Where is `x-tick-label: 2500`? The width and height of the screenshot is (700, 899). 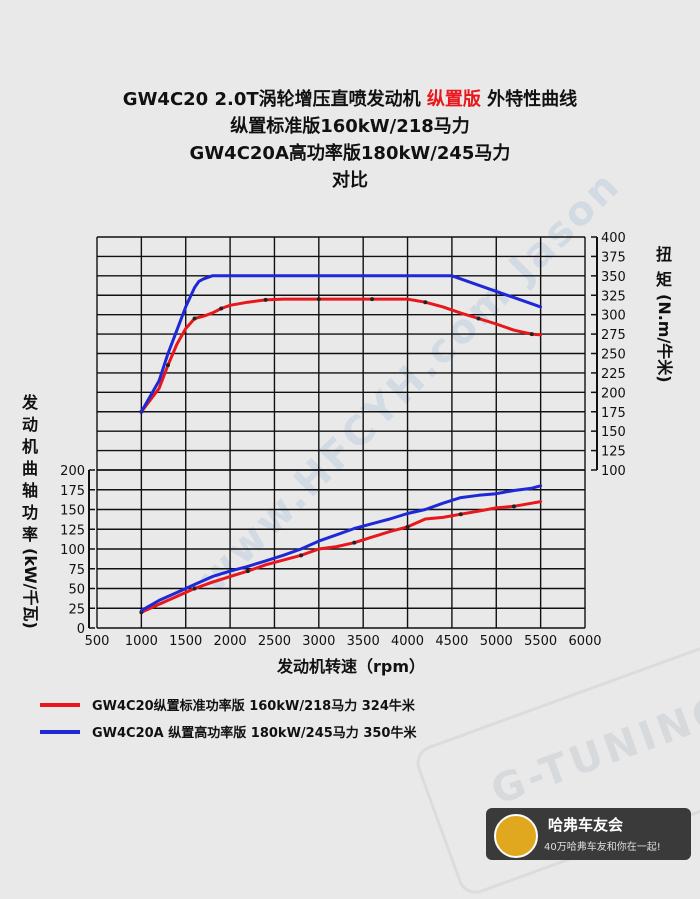
x-tick-label: 2500 is located at coordinates (274, 641).